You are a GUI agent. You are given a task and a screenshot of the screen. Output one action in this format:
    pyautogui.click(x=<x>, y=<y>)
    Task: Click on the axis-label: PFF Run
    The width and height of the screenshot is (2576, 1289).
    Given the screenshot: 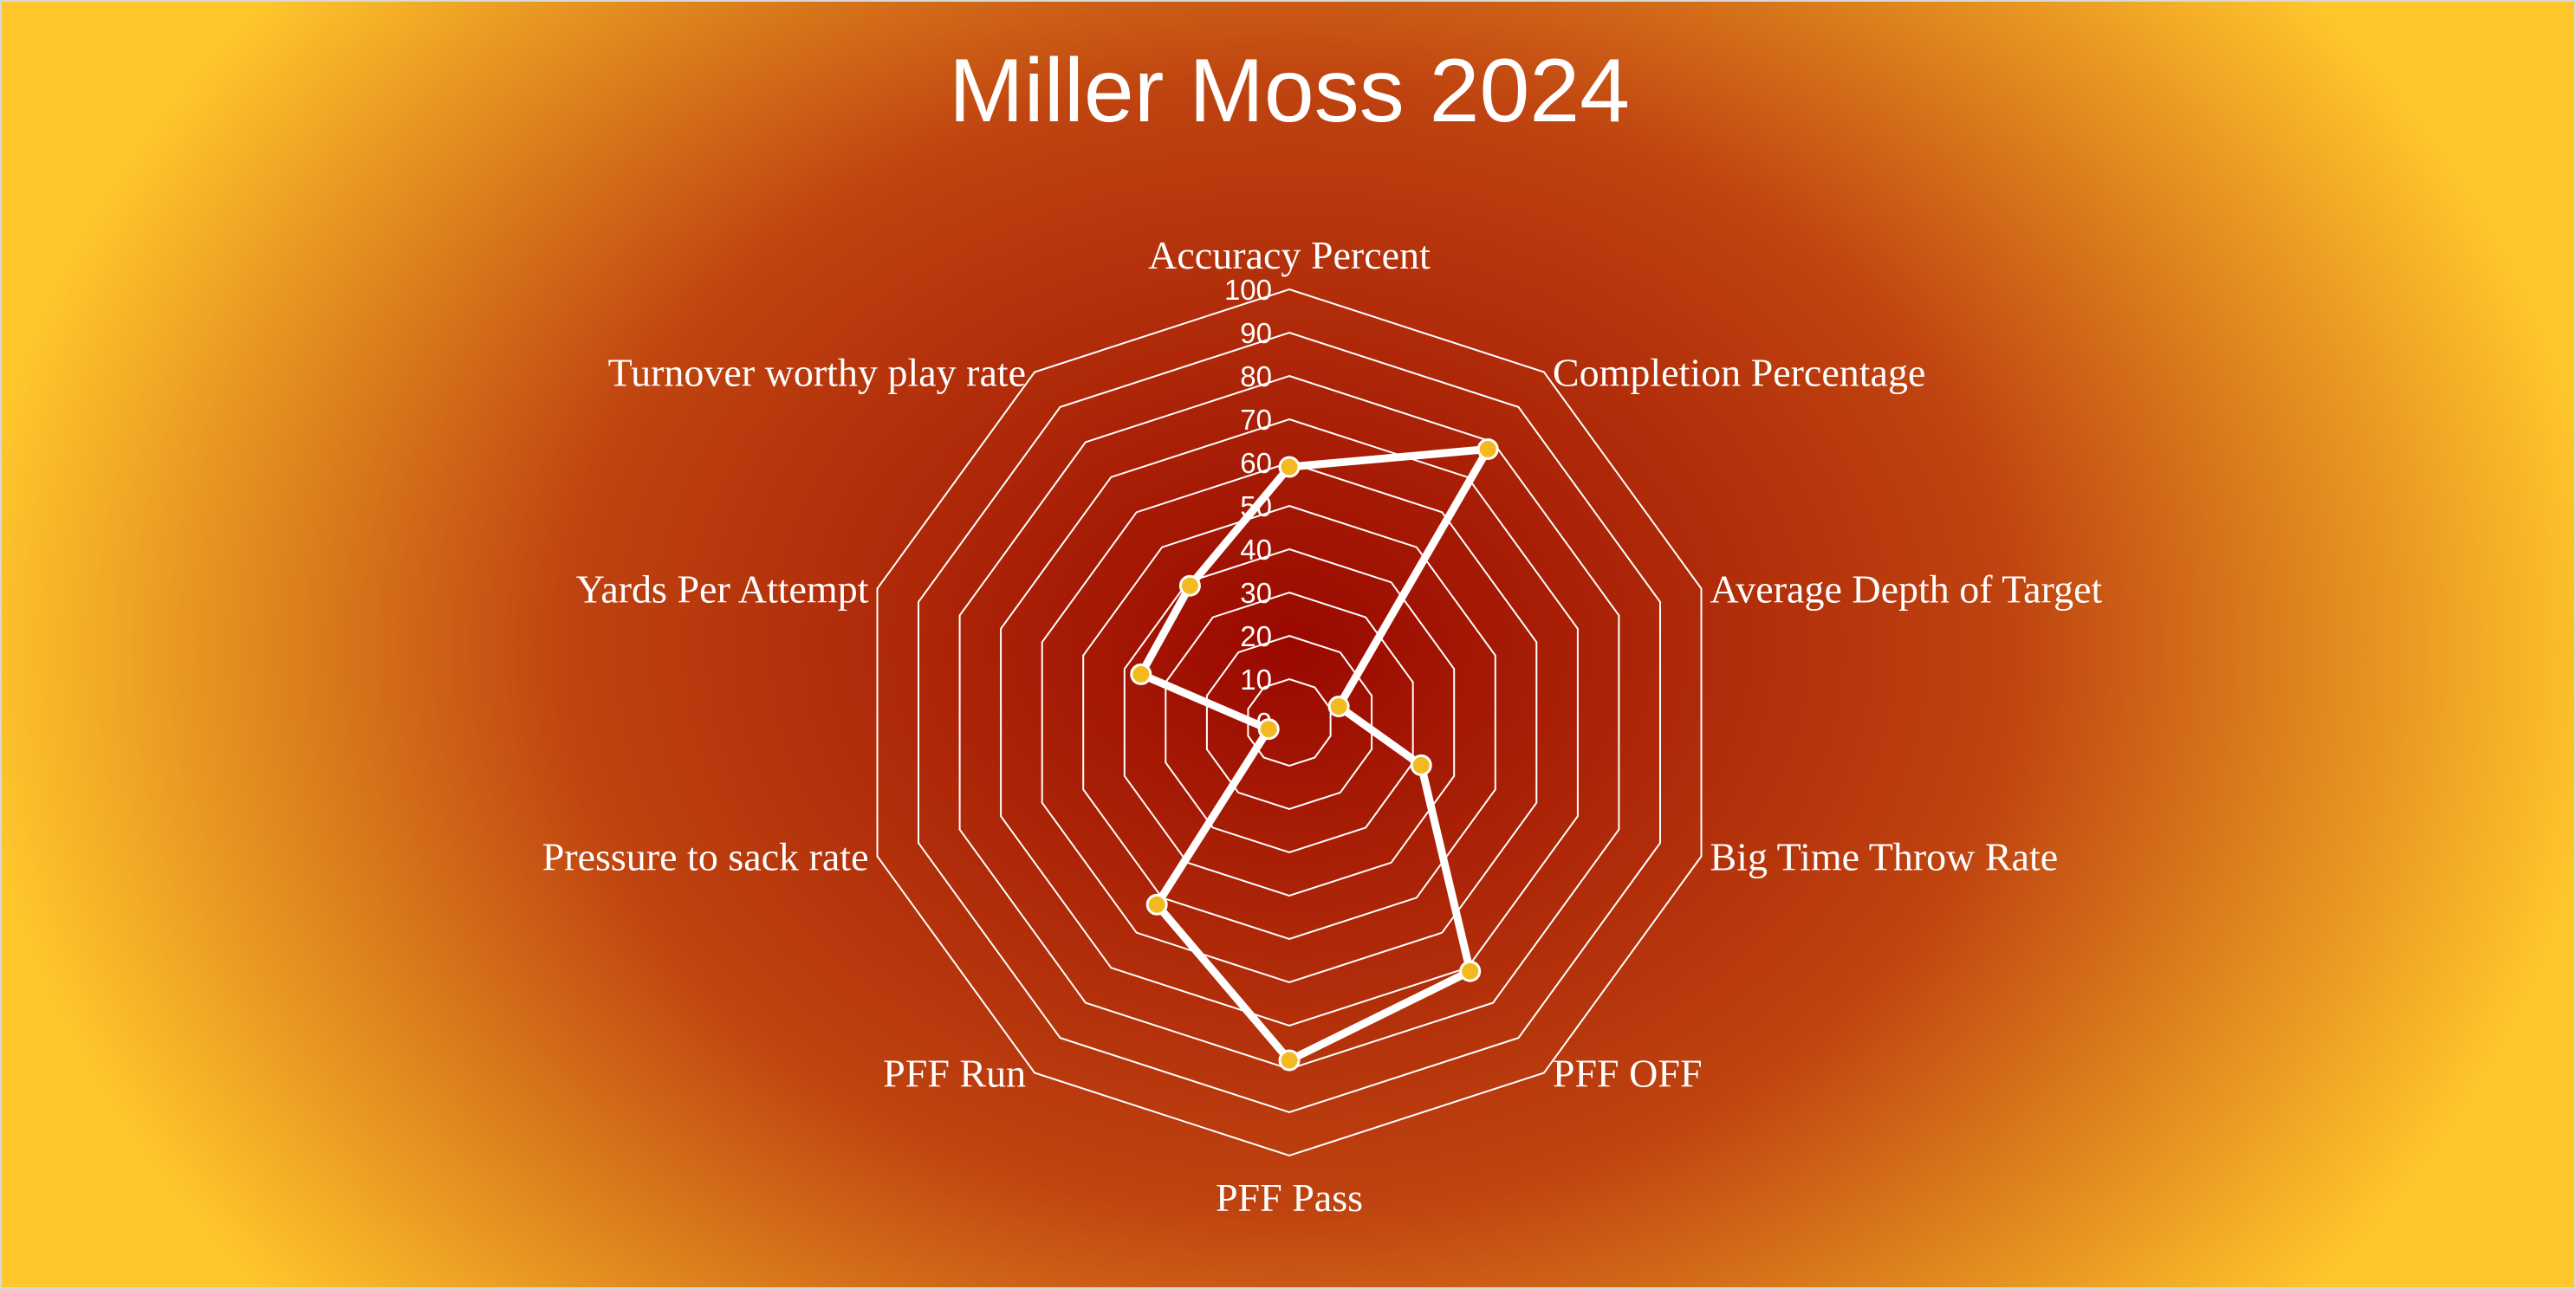 What is the action you would take?
    pyautogui.click(x=955, y=1074)
    